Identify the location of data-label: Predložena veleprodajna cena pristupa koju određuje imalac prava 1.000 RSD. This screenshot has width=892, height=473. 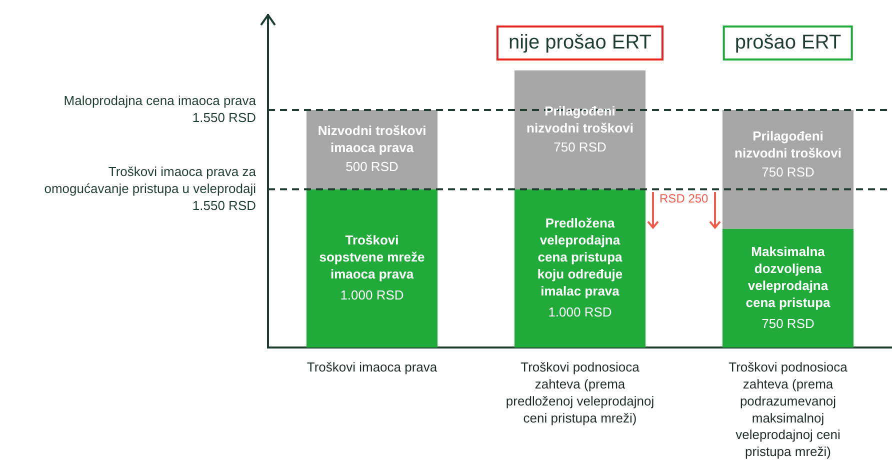
(580, 267).